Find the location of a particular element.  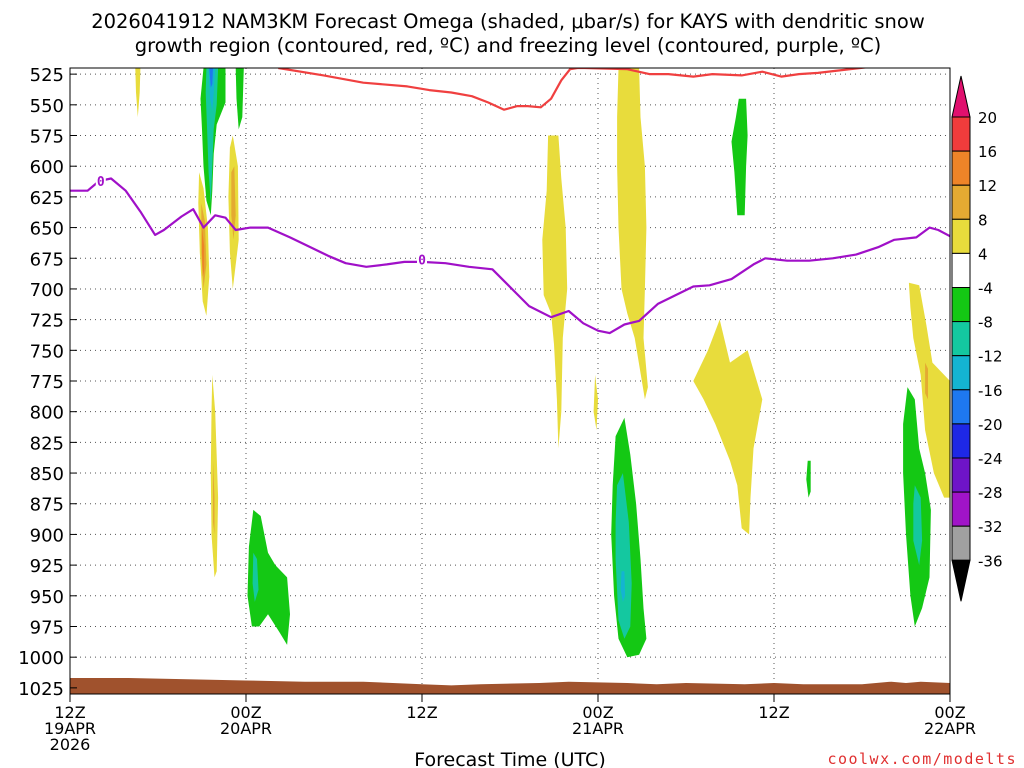

omega-shade-dn-a is located at coordinates (138, 93).